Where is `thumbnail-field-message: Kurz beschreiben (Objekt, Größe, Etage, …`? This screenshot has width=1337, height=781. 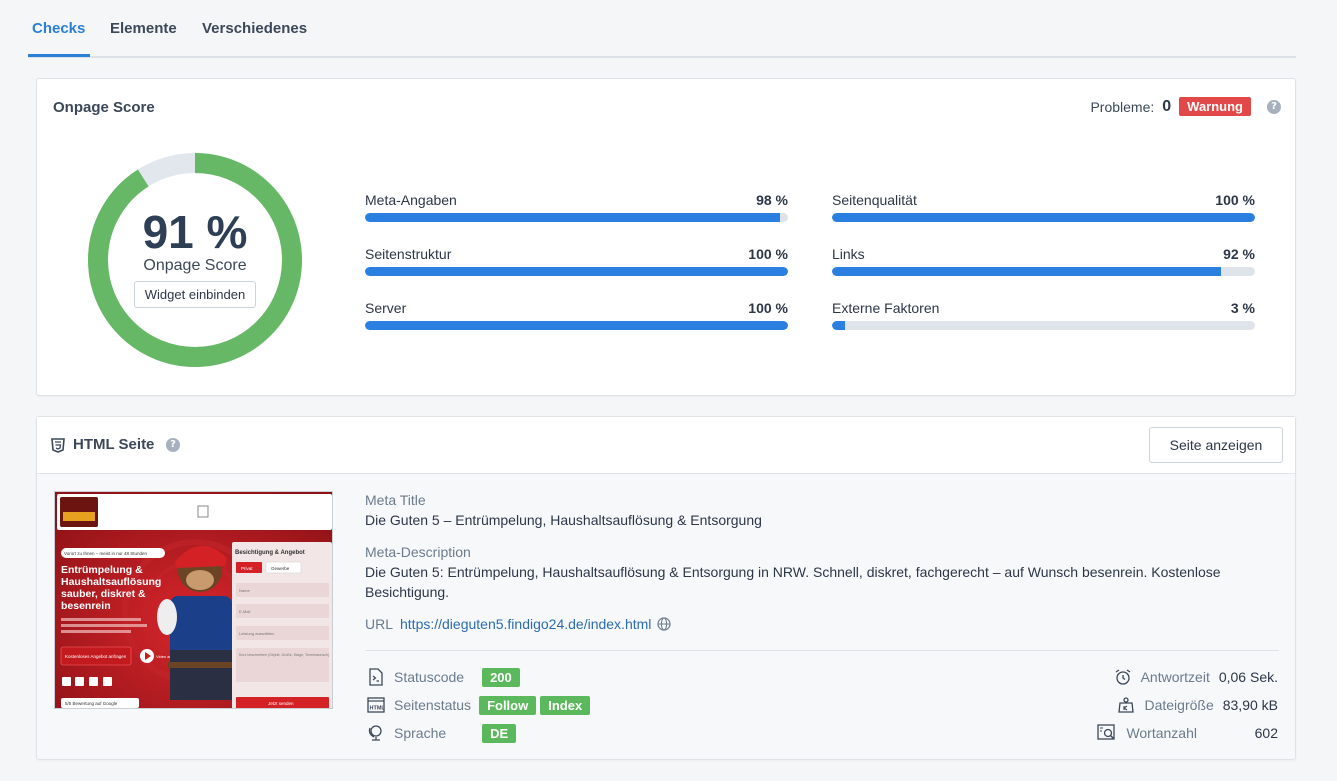 thumbnail-field-message: Kurz beschreiben (Objekt, Größe, Etage, … is located at coordinates (284, 655).